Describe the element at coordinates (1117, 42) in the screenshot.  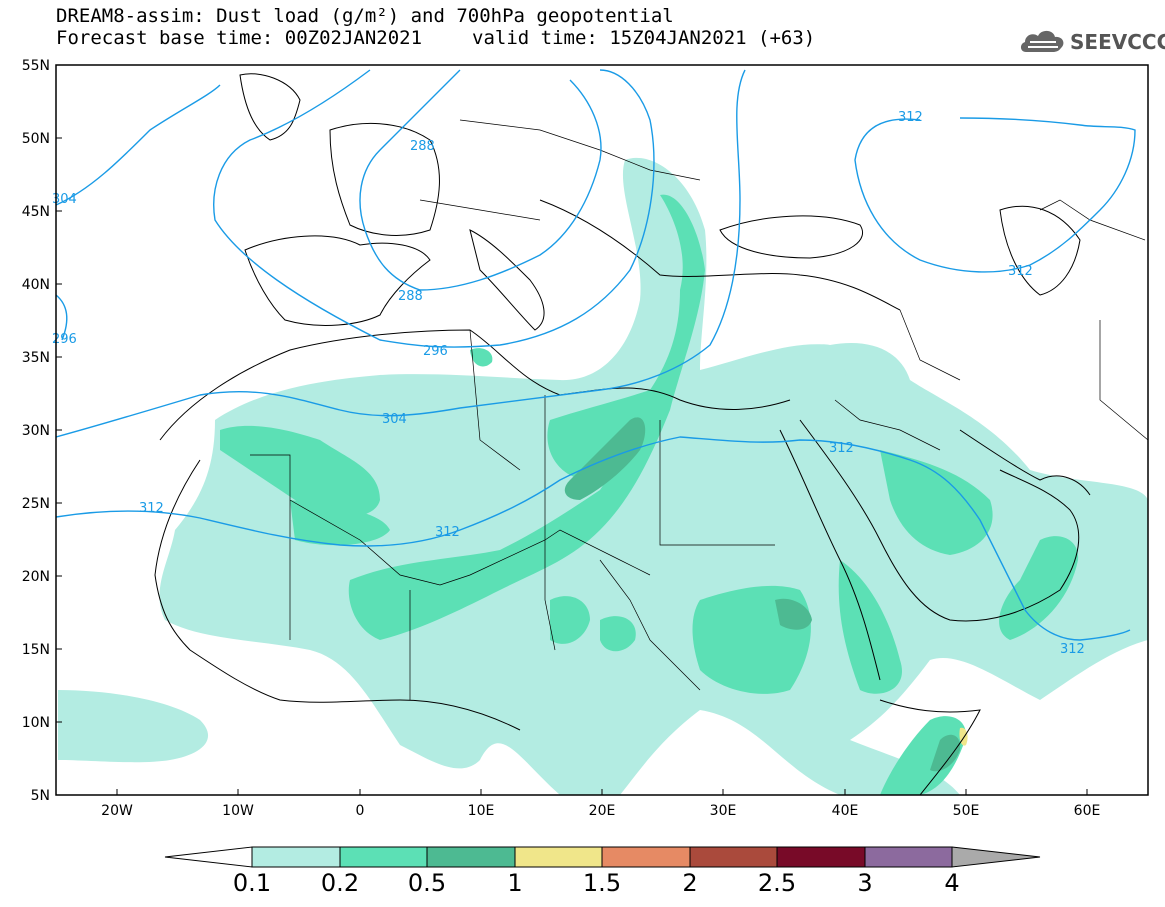
I see `logo-text: SEEVCCC` at that location.